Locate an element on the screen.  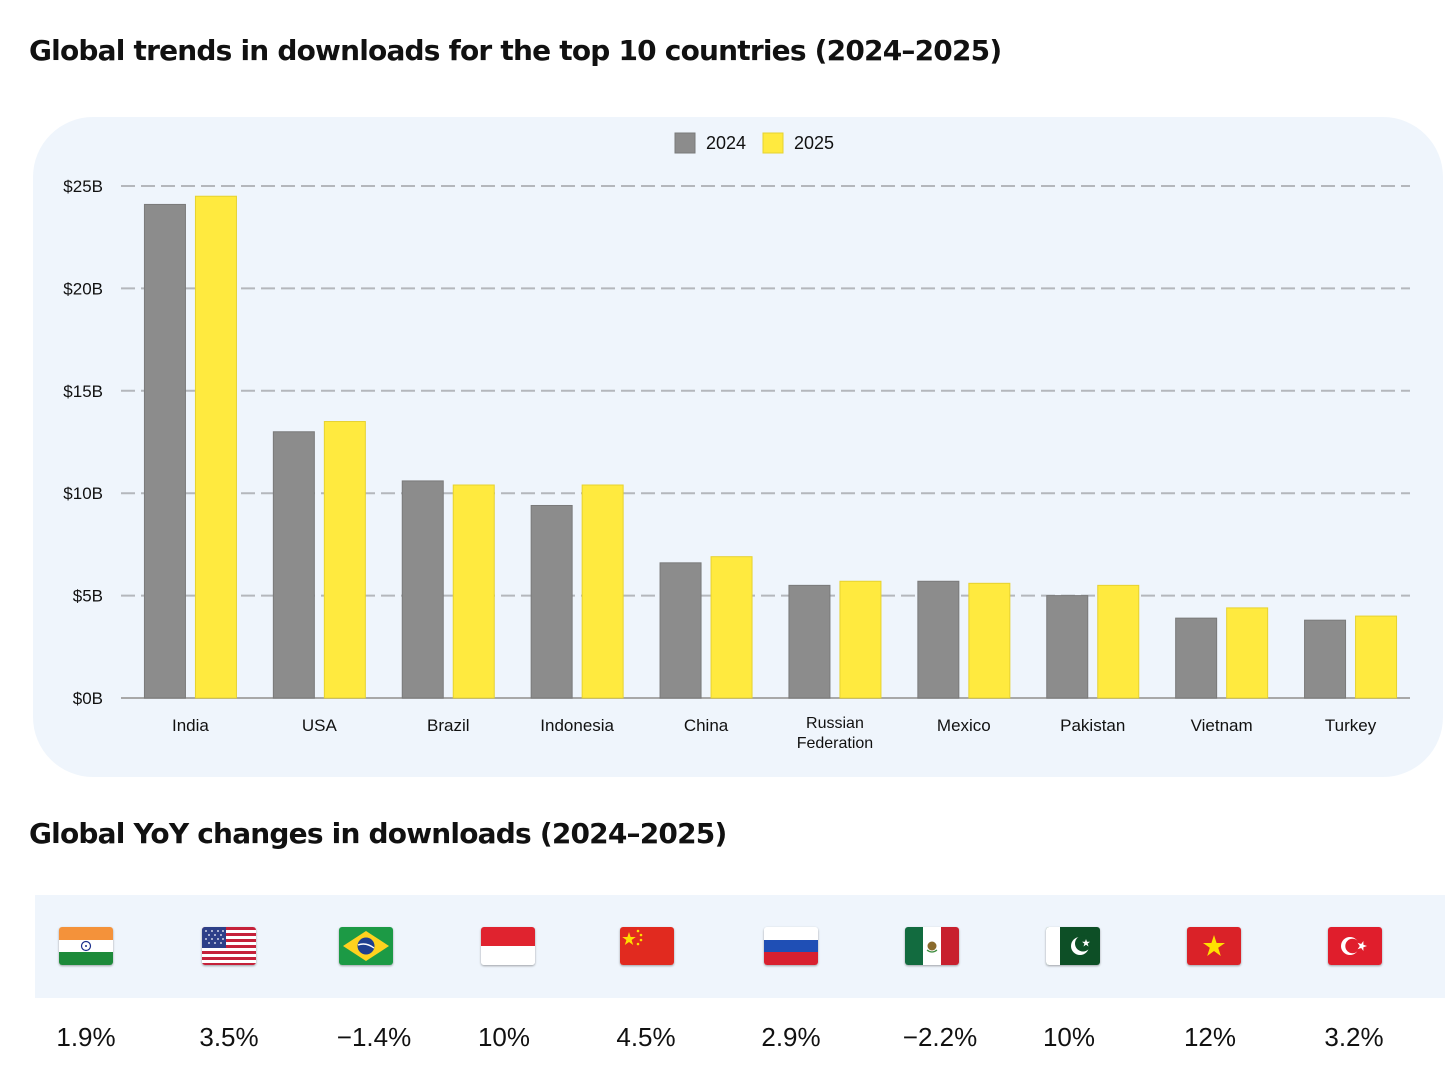
legend-swatch-2024 is located at coordinates (685, 143).